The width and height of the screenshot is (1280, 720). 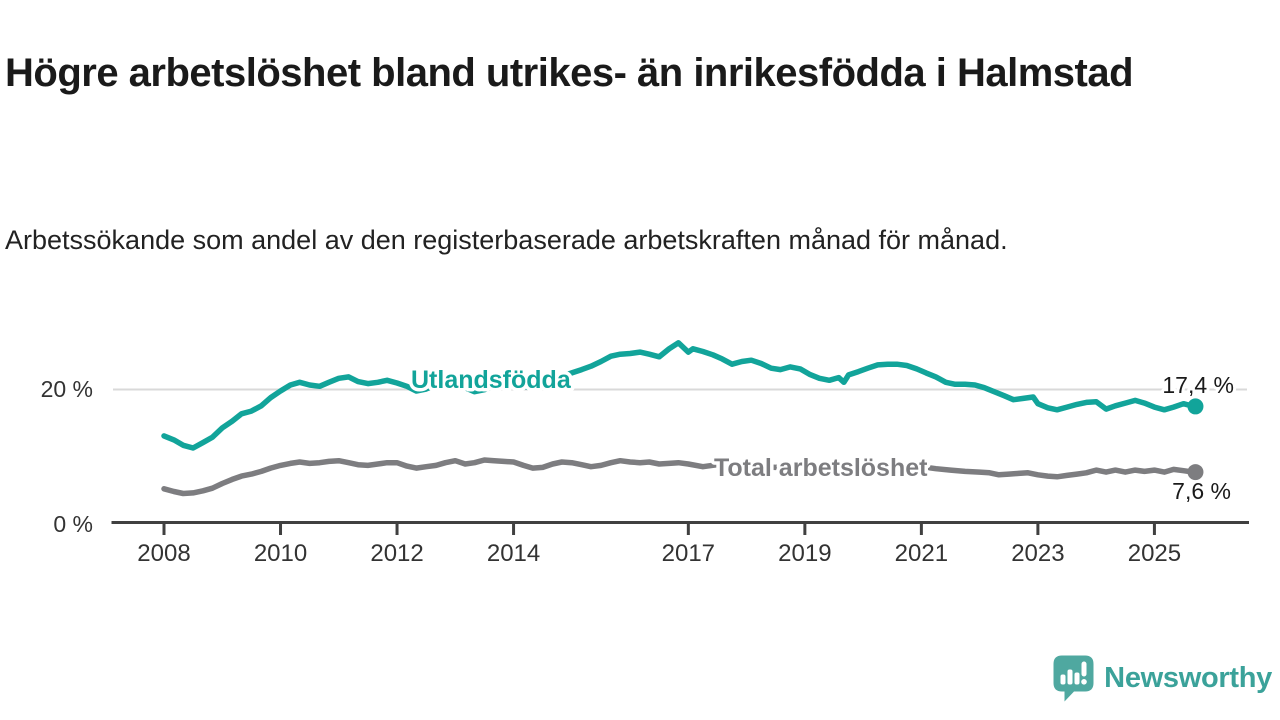 I want to click on x-axis-label-2017: 2017, so click(x=688, y=553).